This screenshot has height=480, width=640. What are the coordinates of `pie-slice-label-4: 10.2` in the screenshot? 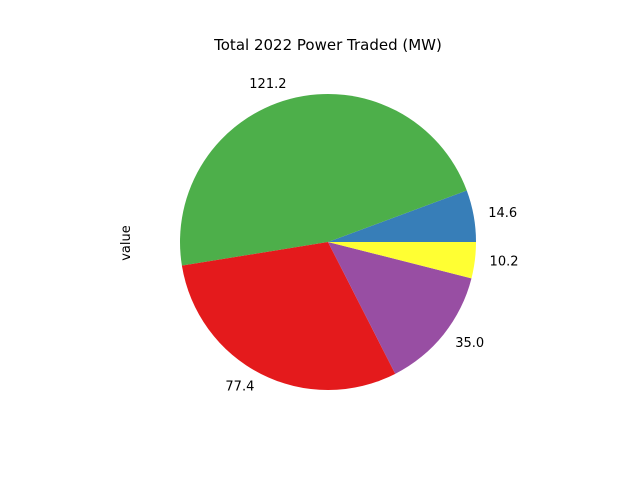 It's located at (504, 262).